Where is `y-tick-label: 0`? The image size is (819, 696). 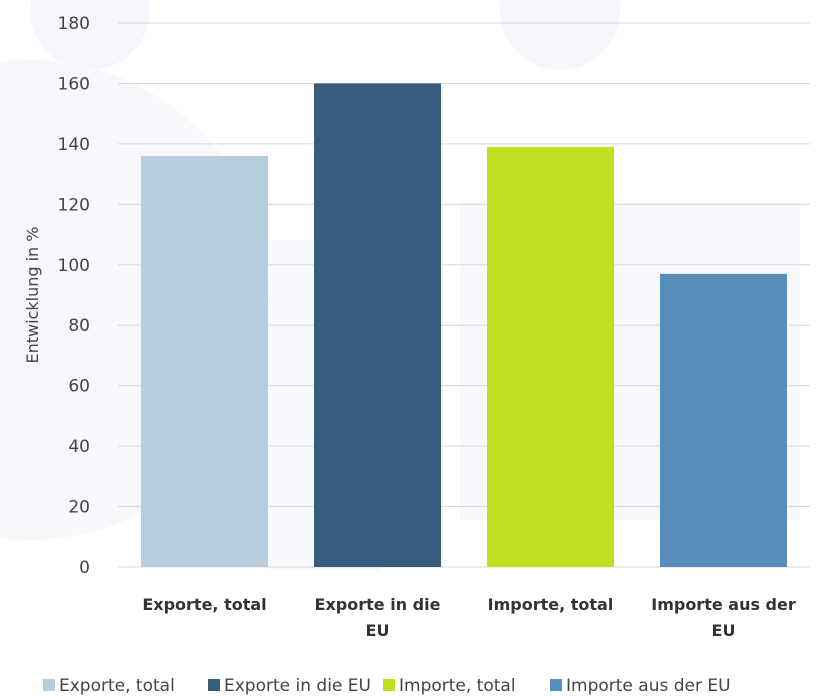 y-tick-label: 0 is located at coordinates (84, 568).